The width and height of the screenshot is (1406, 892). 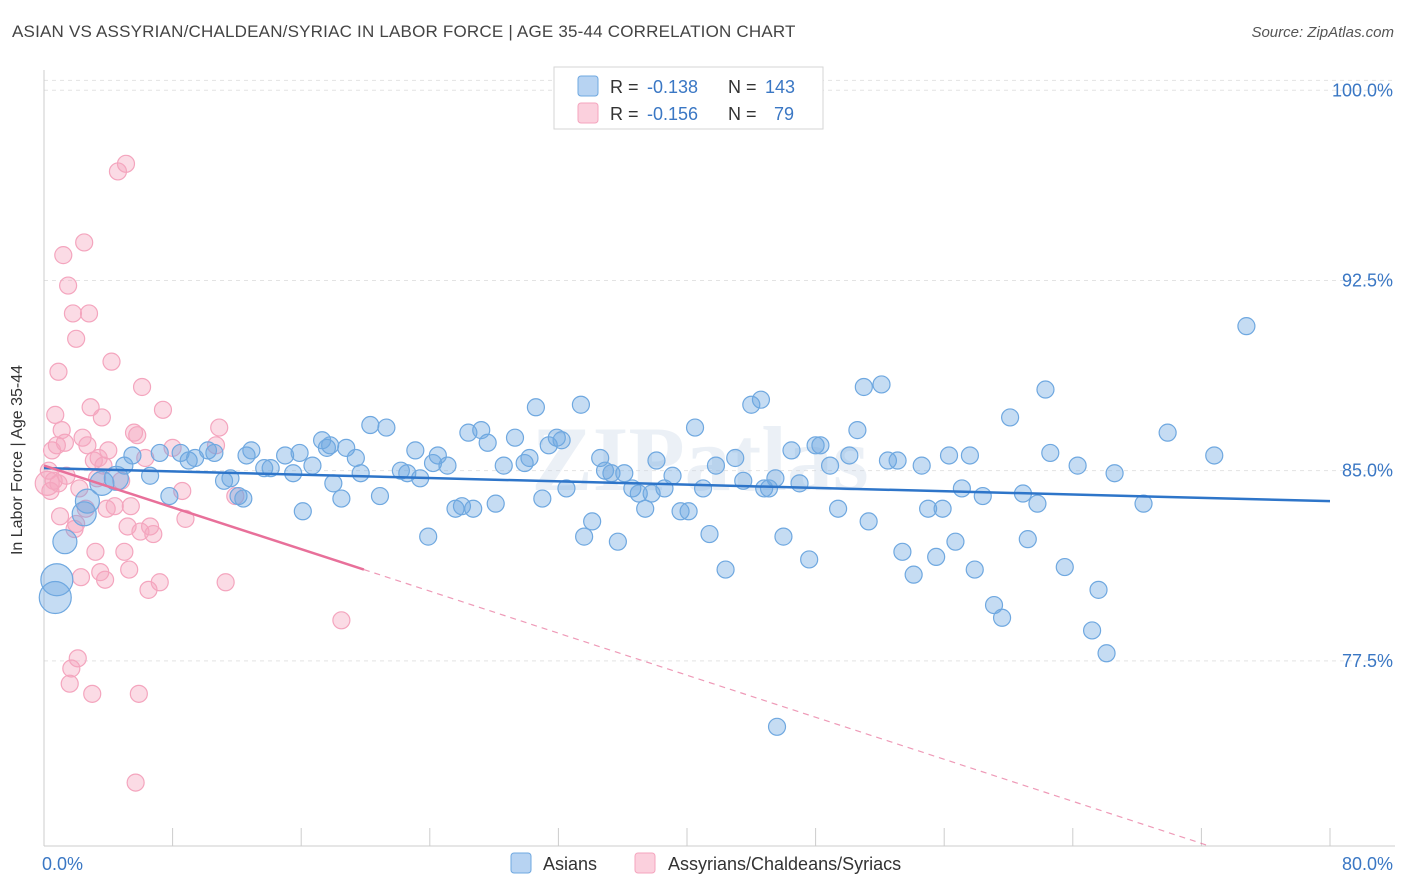 I want to click on asian-n-label: N =, so click(x=742, y=87).